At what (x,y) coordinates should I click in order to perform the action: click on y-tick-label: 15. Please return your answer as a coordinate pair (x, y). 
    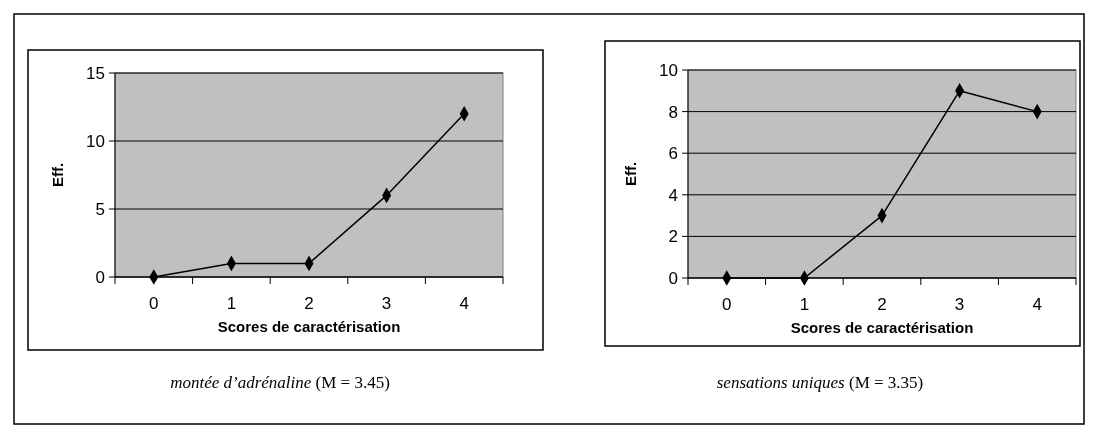
    Looking at the image, I should click on (95, 73).